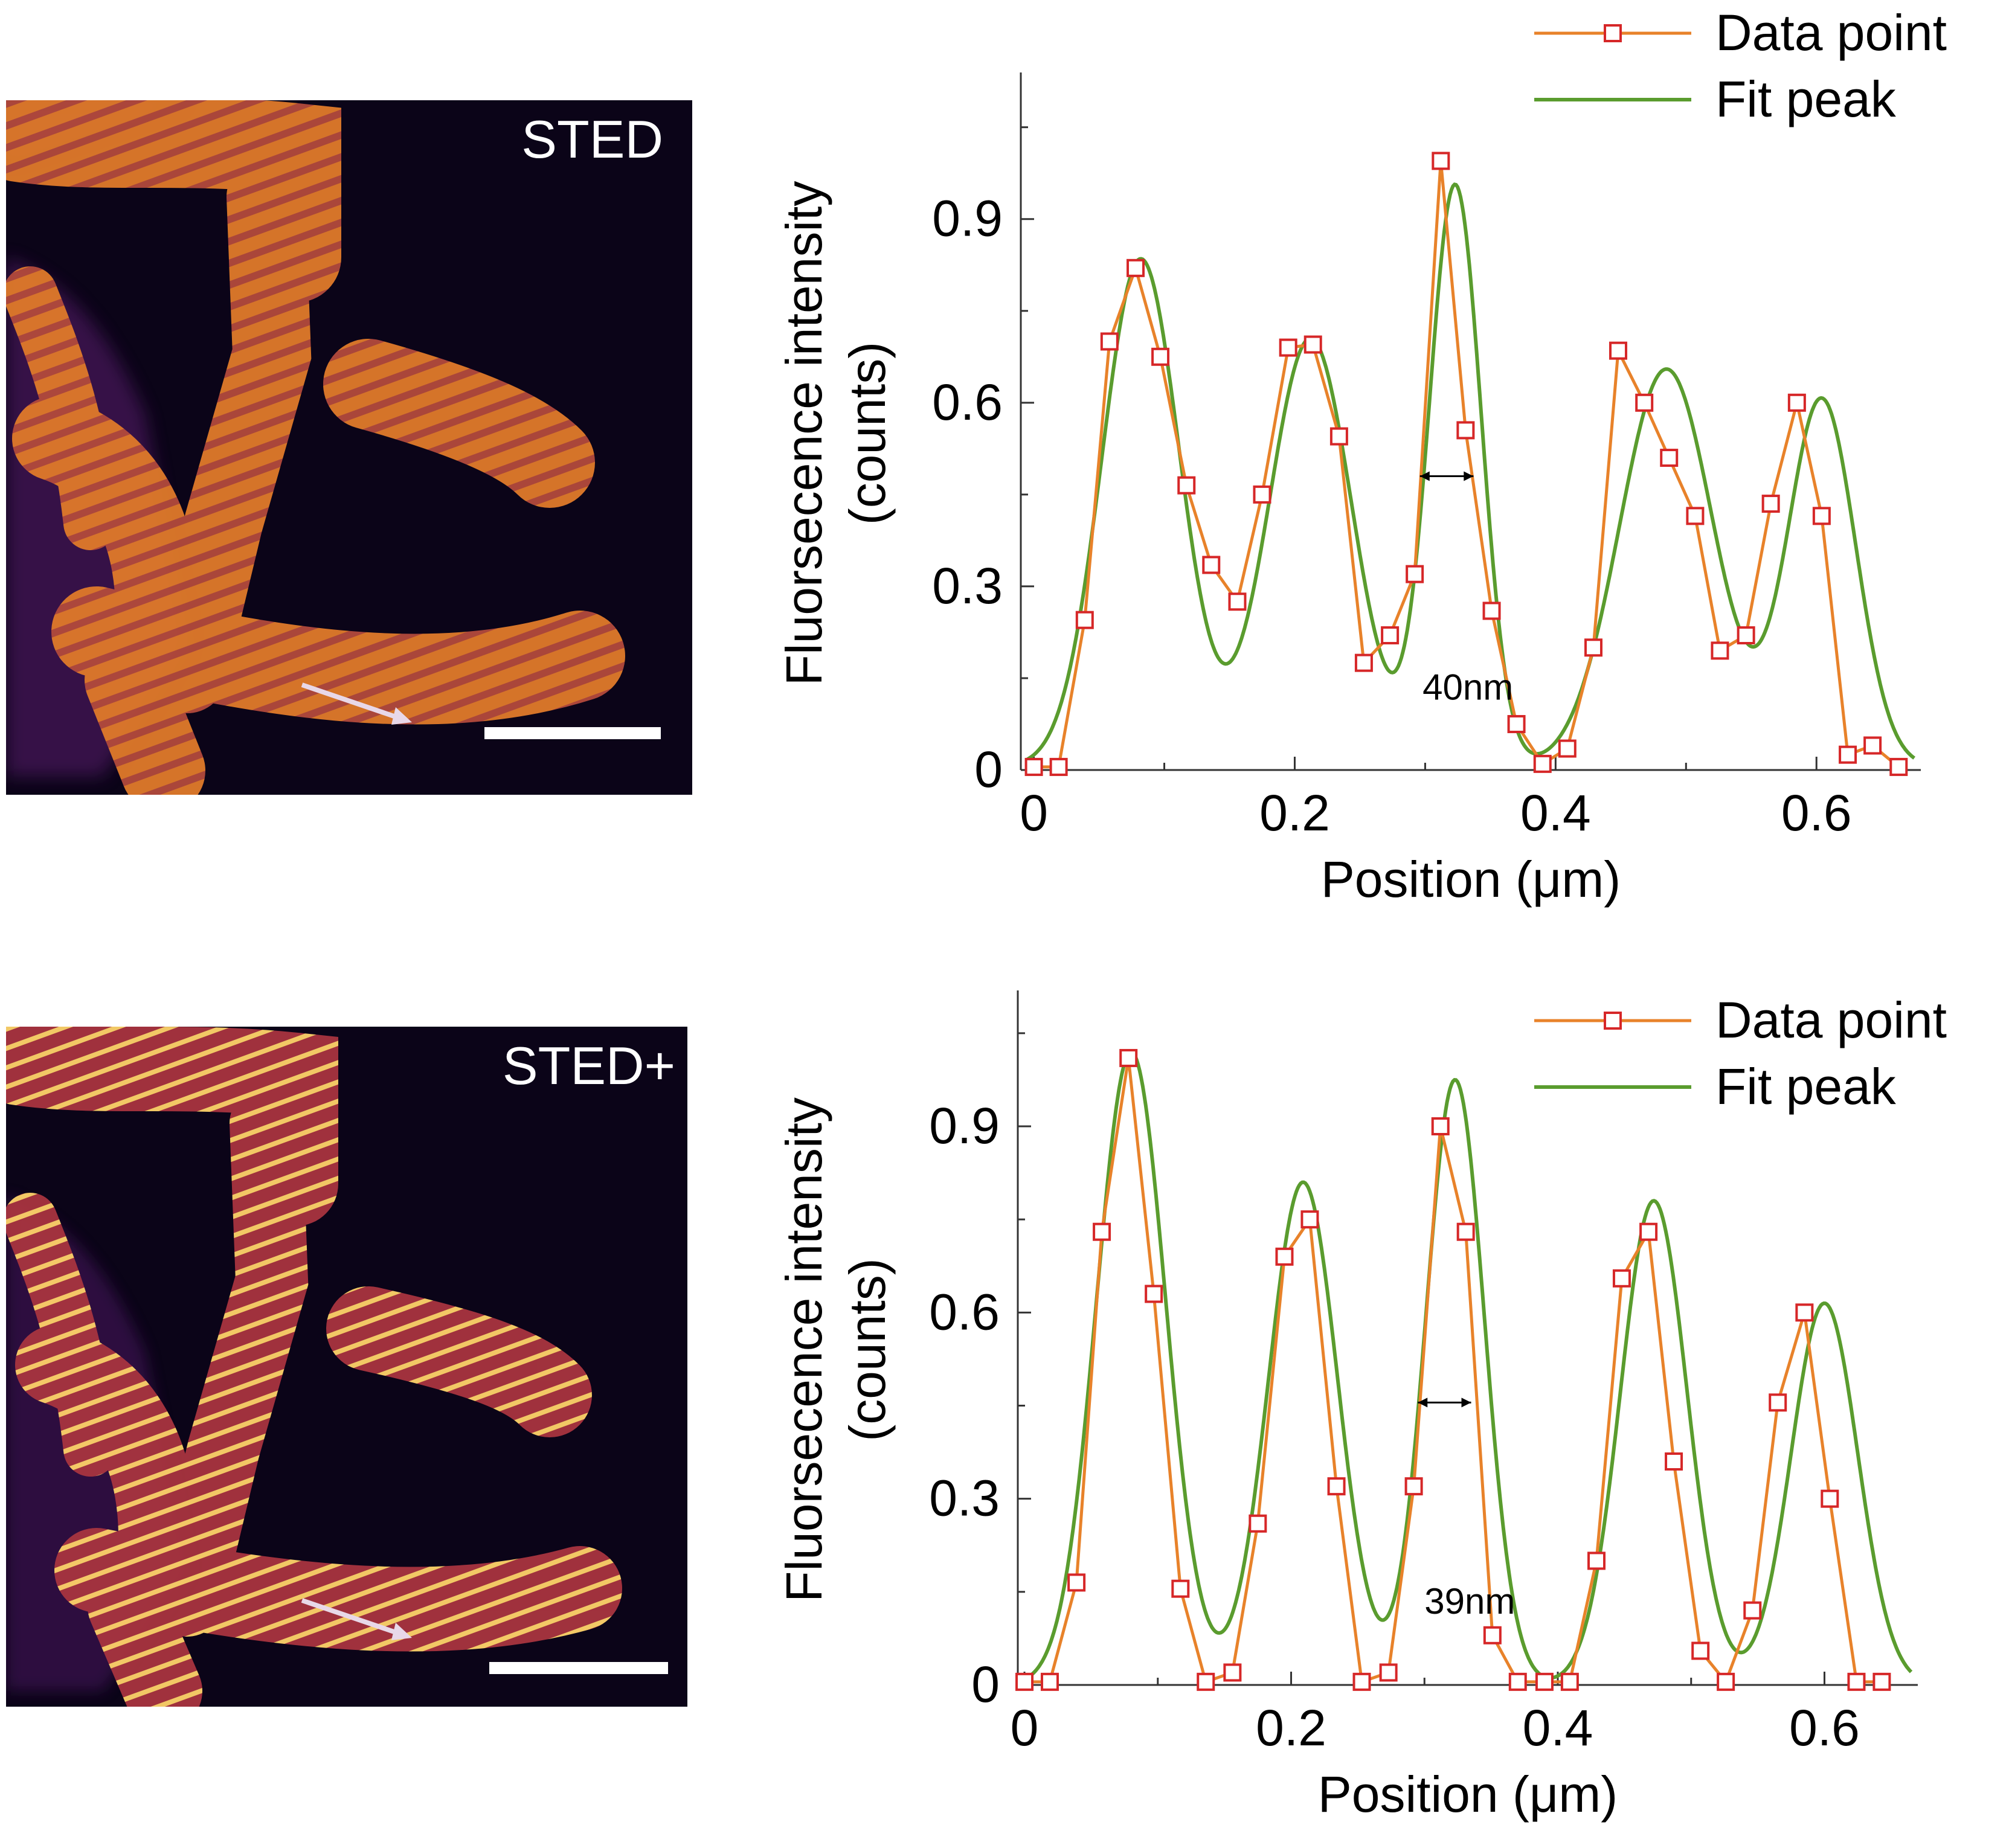 Image resolution: width=2009 pixels, height=1848 pixels. I want to click on y-tick-label: 0.6, so click(967, 402).